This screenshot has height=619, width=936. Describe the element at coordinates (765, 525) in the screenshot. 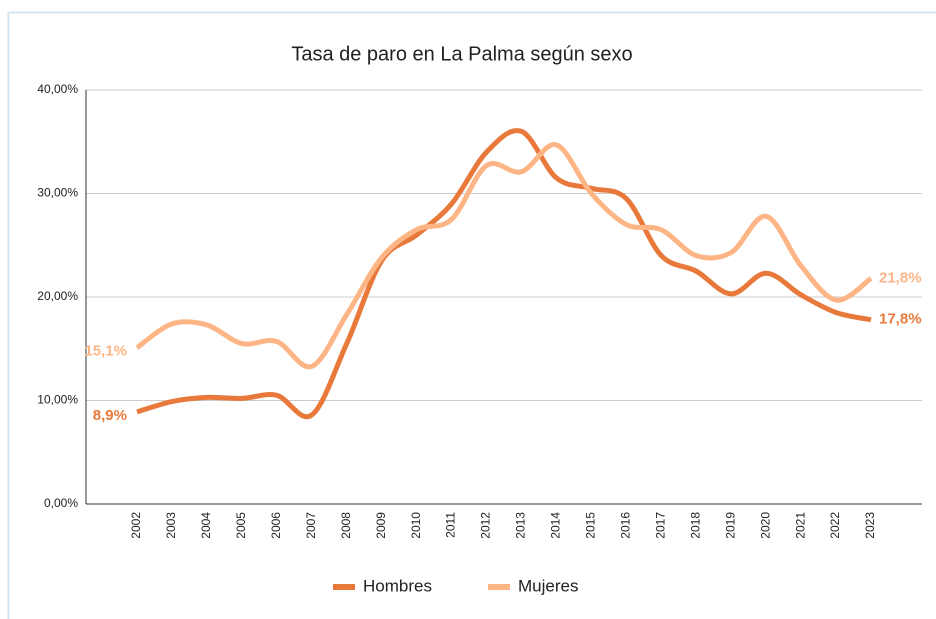

I see `x-tick-label: 2020` at that location.